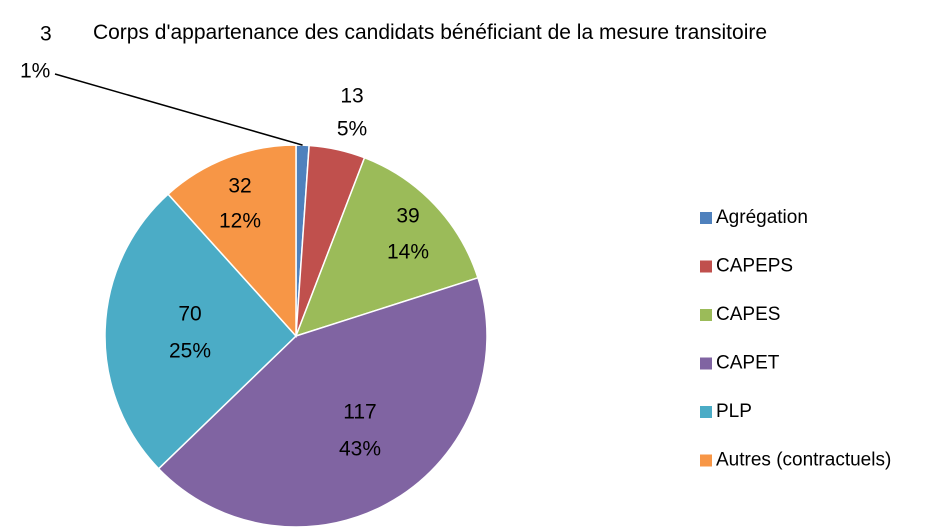 The image size is (939, 527). I want to click on leader-line, so click(178, 109).